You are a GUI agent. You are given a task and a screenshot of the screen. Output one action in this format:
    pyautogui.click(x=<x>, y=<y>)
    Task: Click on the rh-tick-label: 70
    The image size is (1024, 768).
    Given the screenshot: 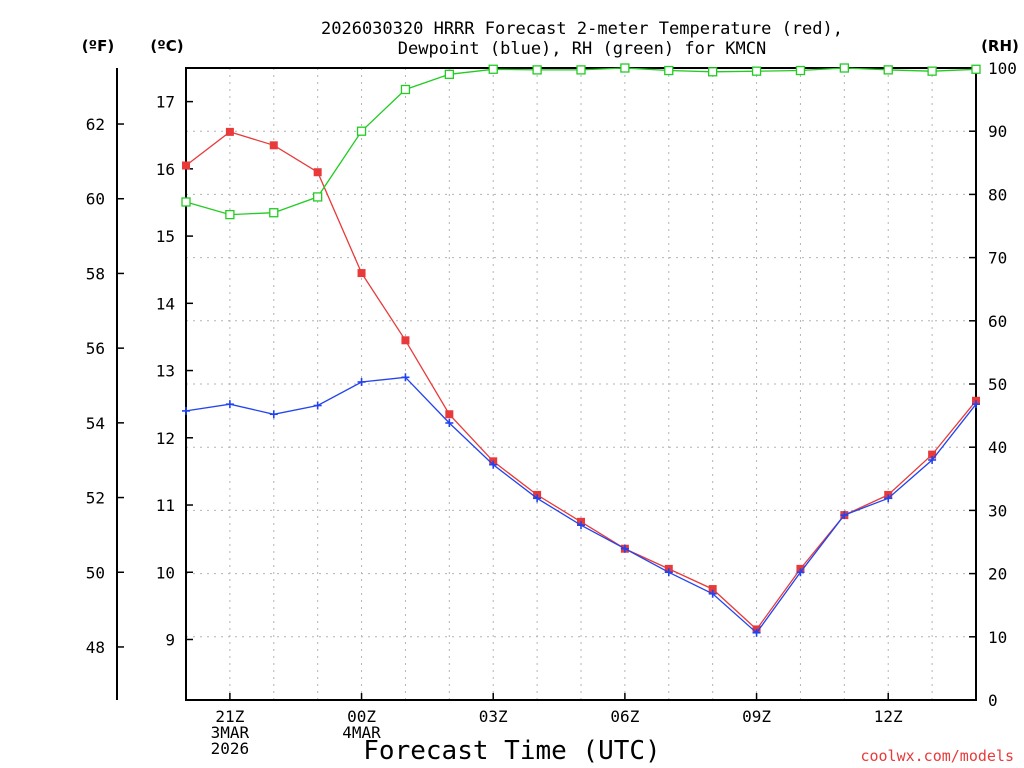 What is the action you would take?
    pyautogui.click(x=997, y=258)
    